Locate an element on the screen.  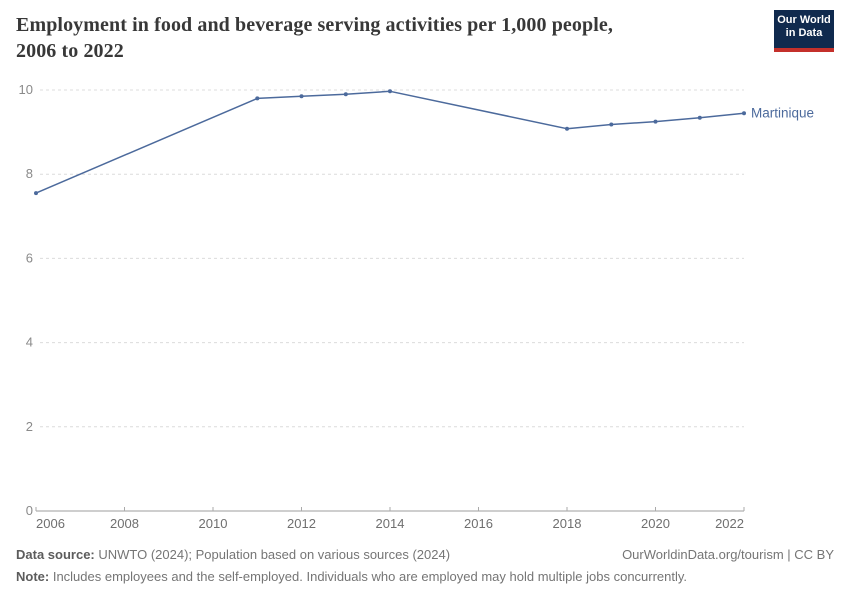
series-label: Martinique is located at coordinates (782, 113).